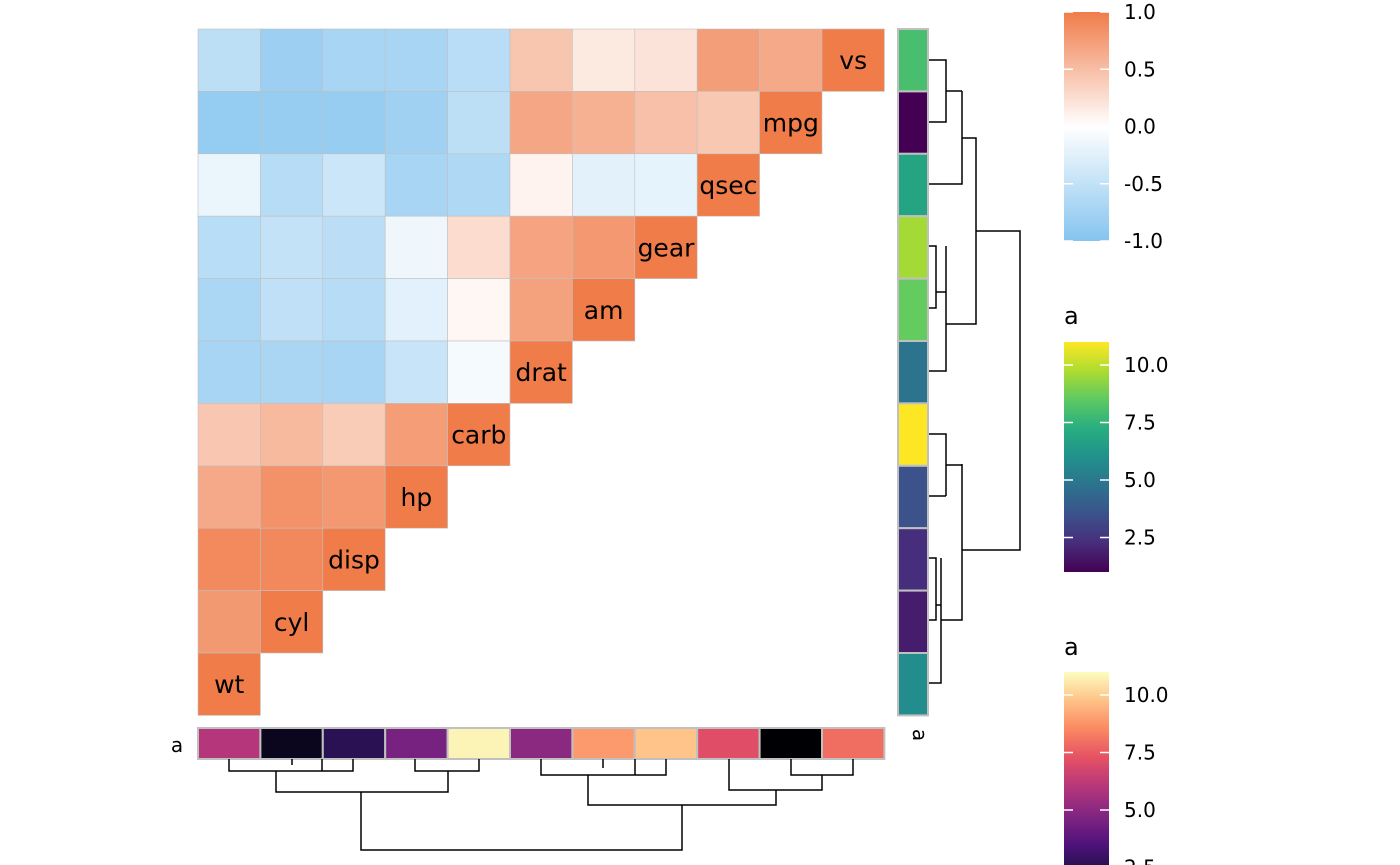  I want to click on column-dendrogram, so click(541, 805).